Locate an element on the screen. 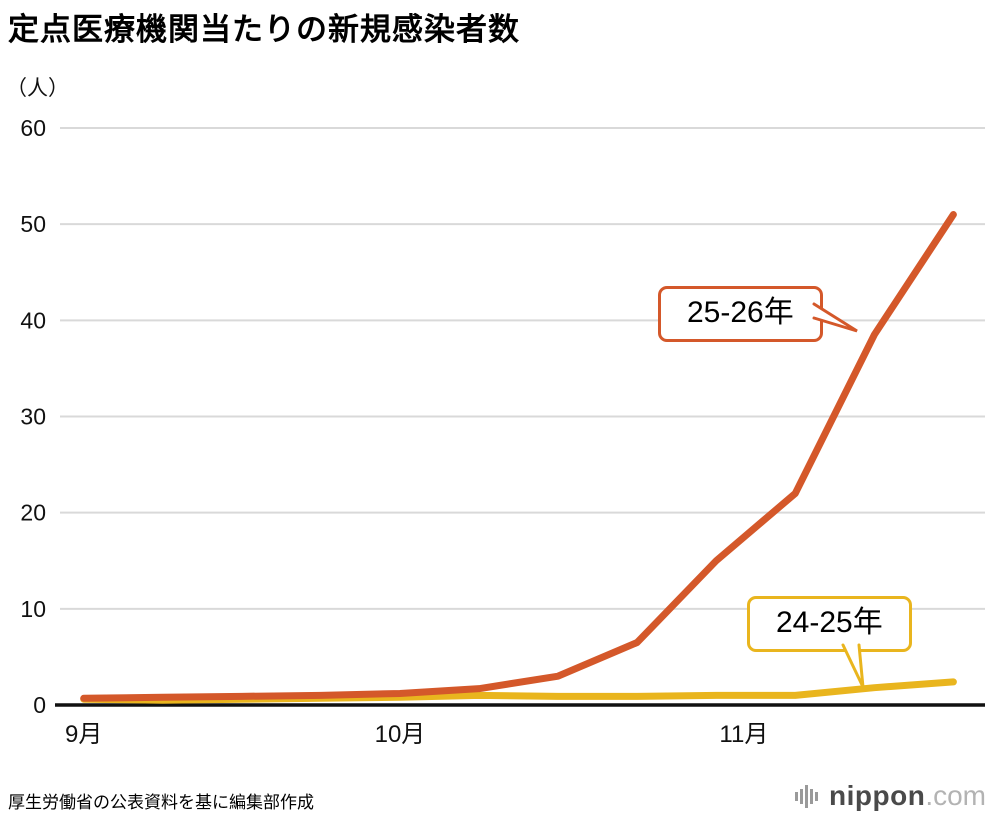  y-tick-label: 60 is located at coordinates (33, 128).